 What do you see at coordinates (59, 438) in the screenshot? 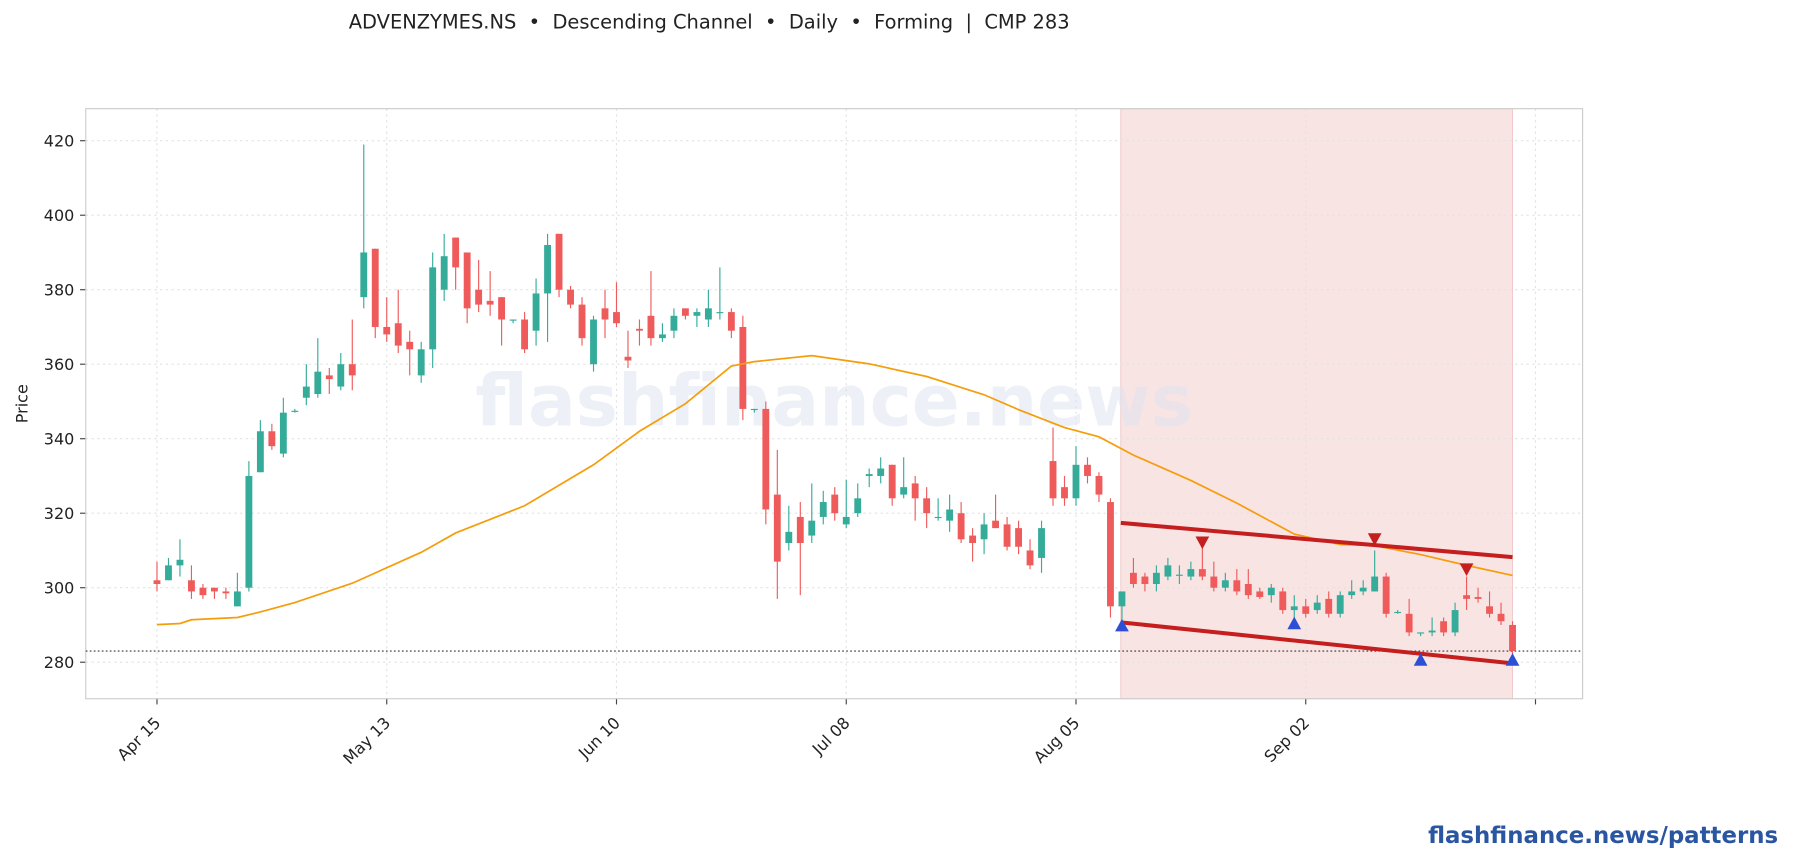
I see `y-tick-label: 340` at bounding box center [59, 438].